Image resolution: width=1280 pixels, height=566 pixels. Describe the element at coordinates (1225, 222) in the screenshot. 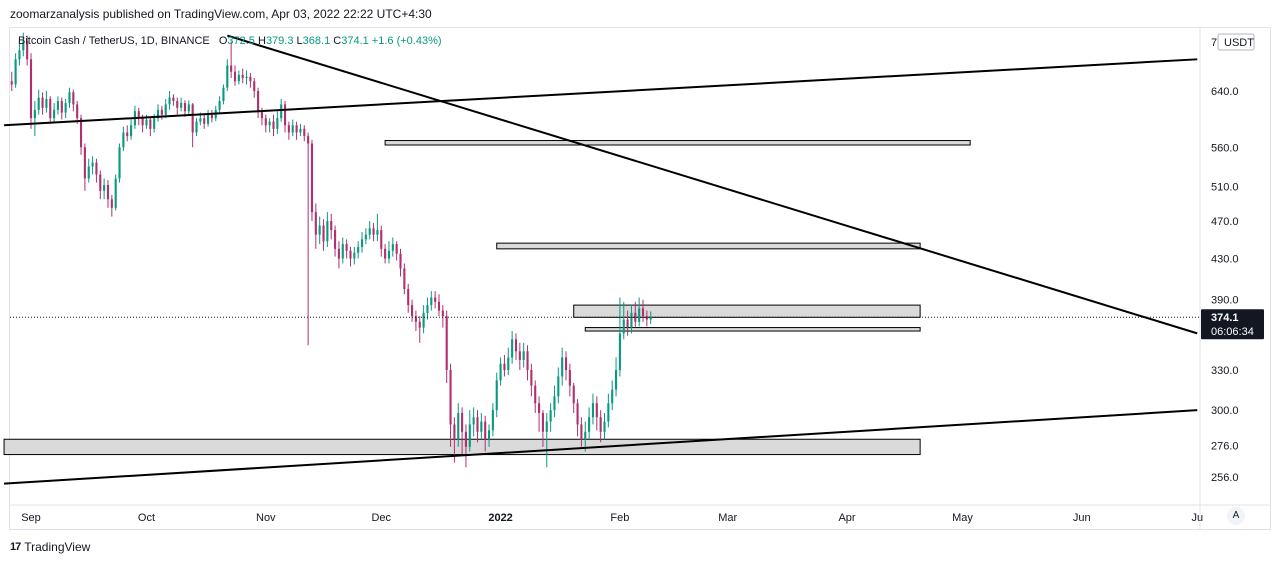

I see `price-tick-label: 470.0` at that location.